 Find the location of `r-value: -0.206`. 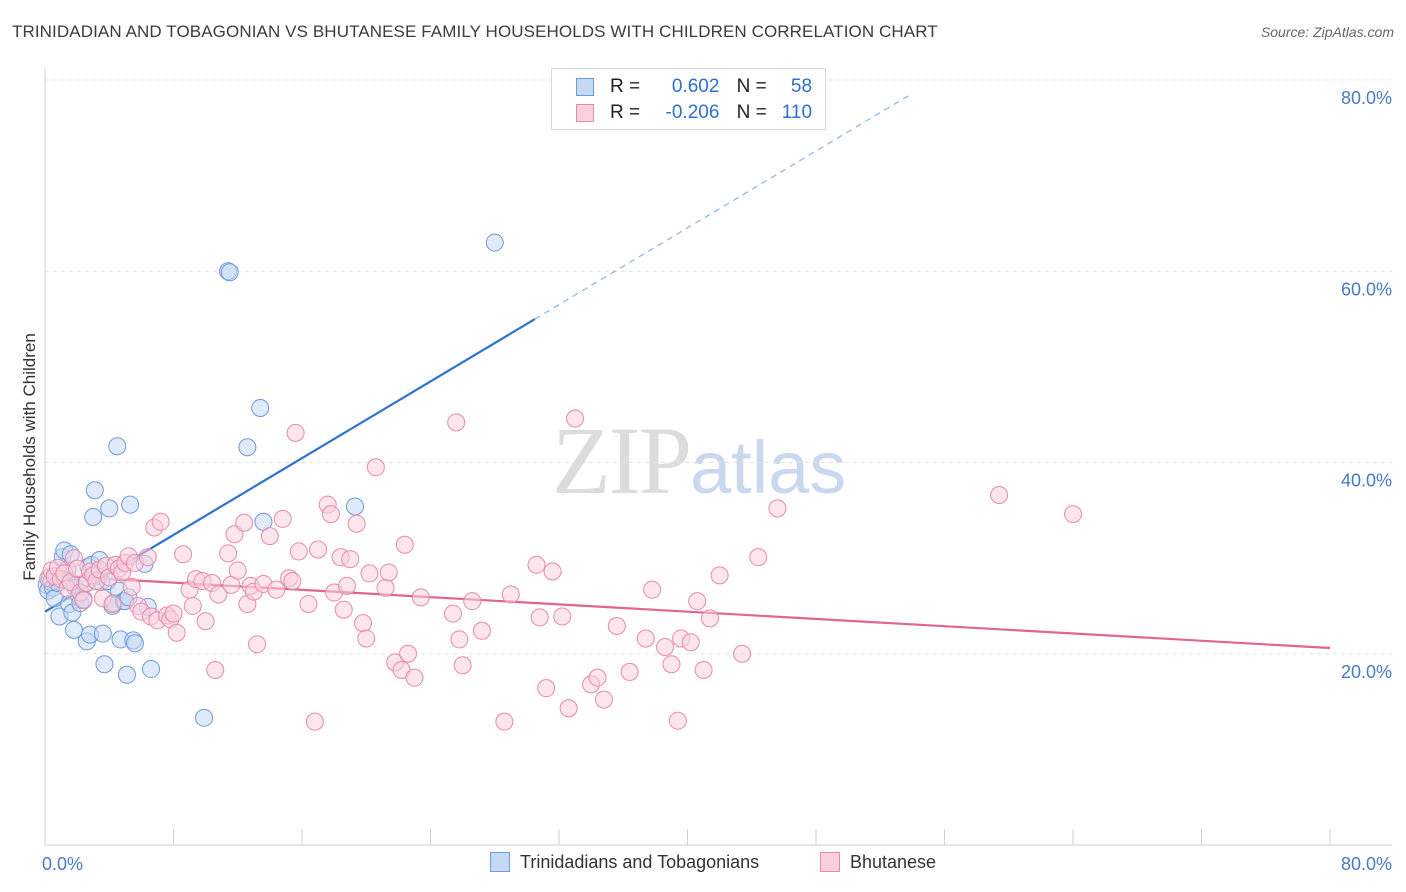

r-value: -0.206 is located at coordinates (692, 112).